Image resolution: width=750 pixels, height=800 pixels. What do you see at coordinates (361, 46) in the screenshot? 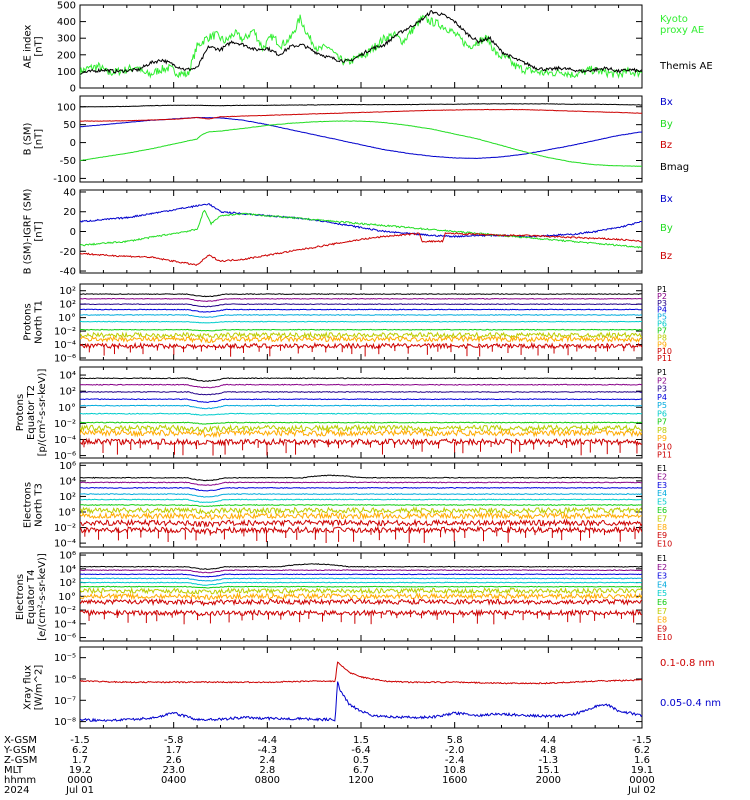
I see `series-line-kyoto-proxy-ae` at bounding box center [361, 46].